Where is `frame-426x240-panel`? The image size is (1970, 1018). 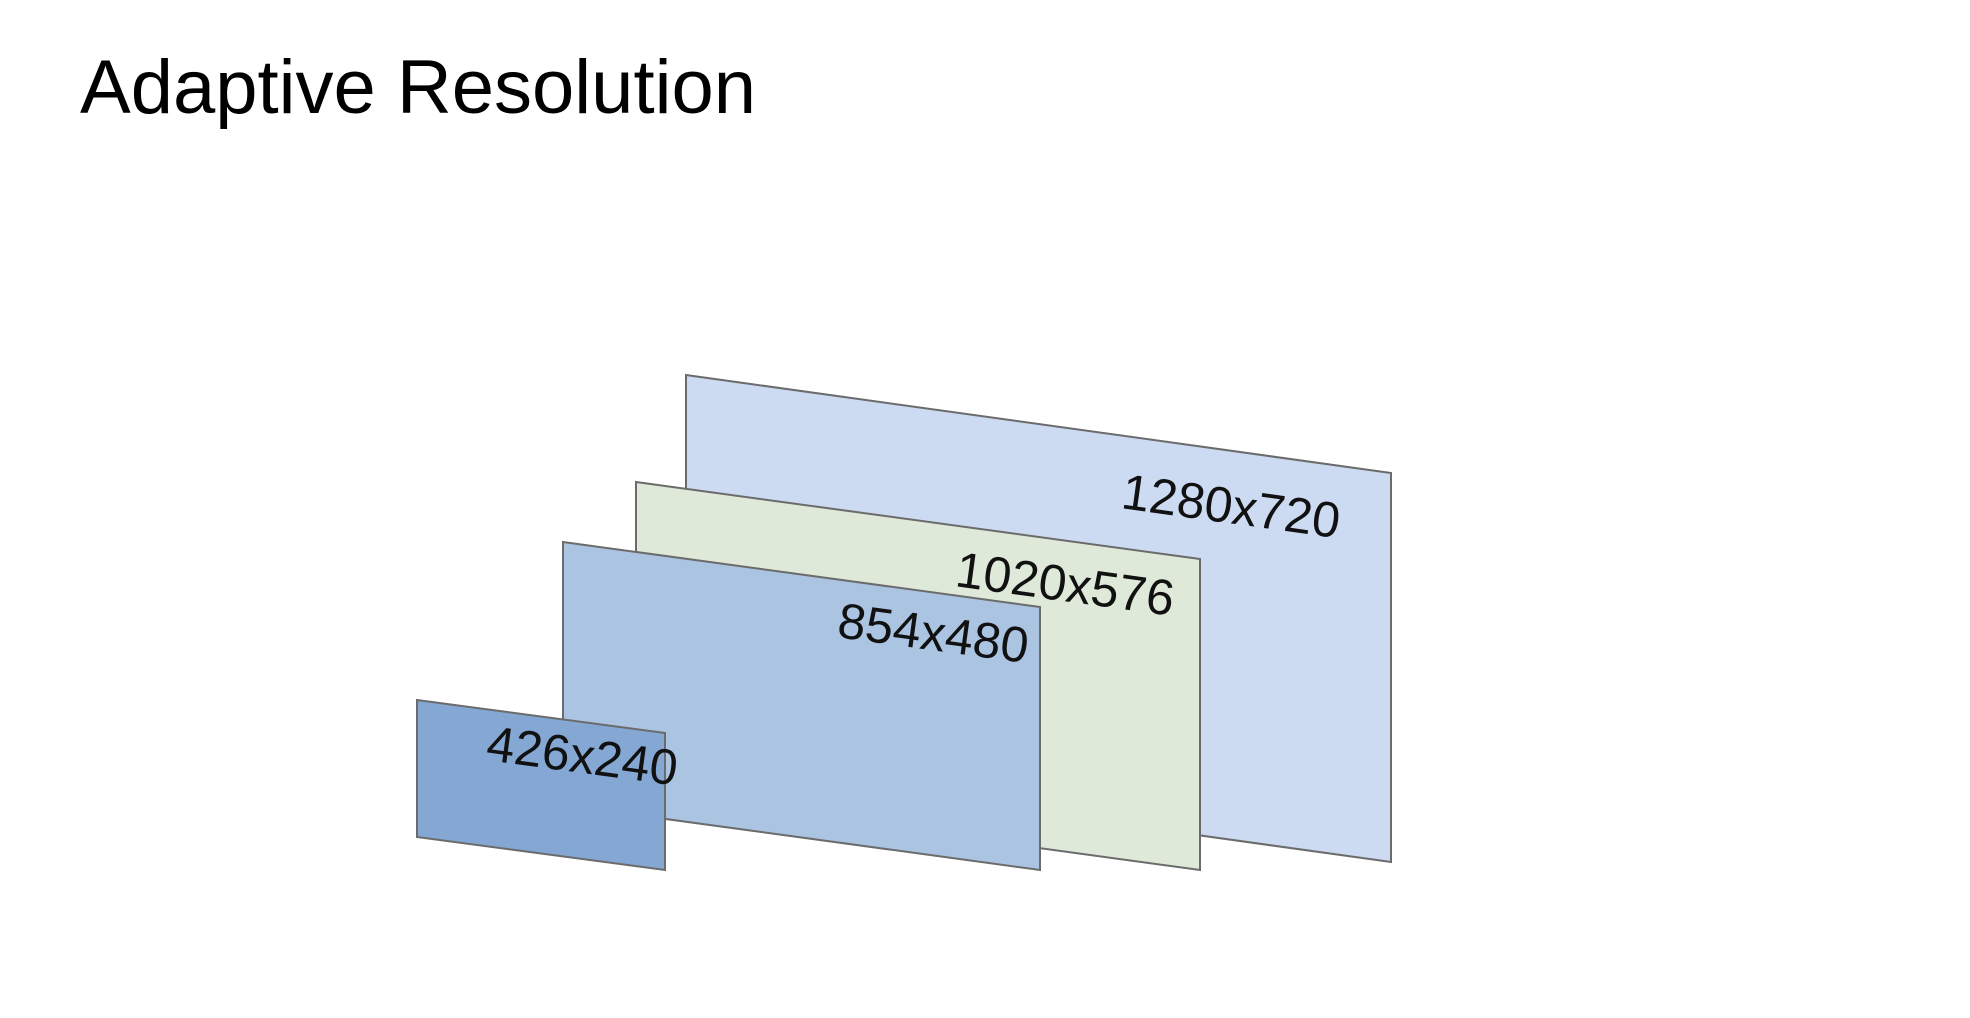
frame-426x240-panel is located at coordinates (541, 785).